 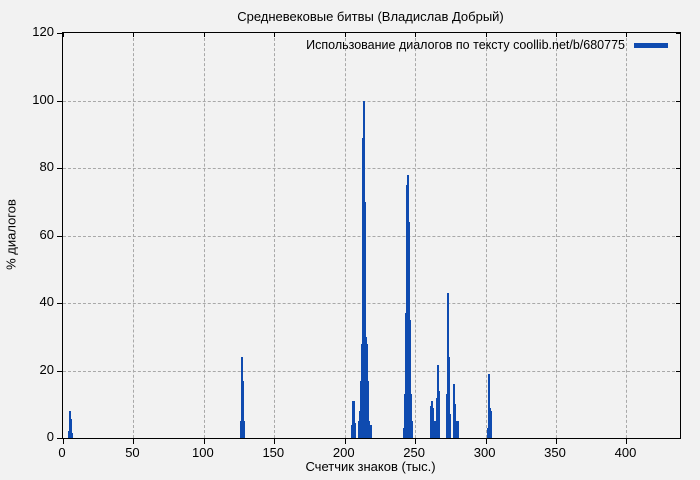 I want to click on x-tick-label: 400, so click(x=625, y=452).